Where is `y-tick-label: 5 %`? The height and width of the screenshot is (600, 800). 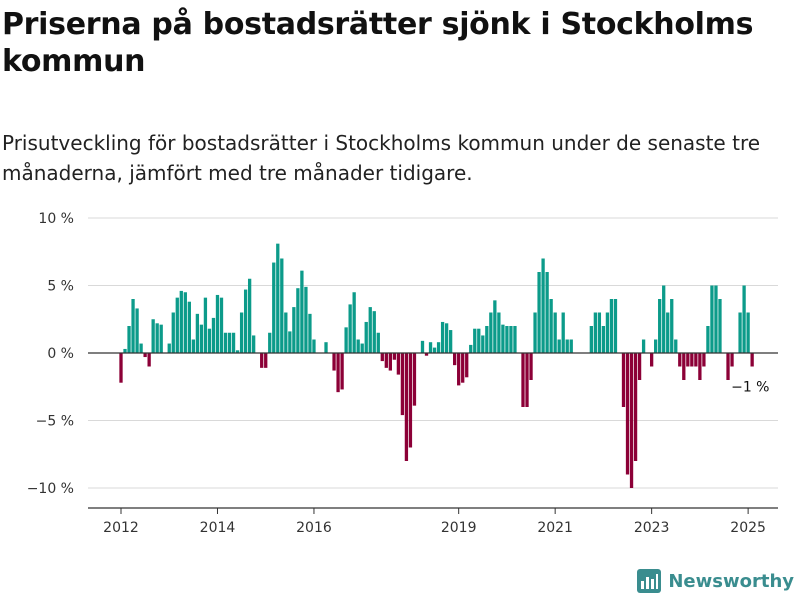
y-tick-label: 5 % is located at coordinates (60, 287).